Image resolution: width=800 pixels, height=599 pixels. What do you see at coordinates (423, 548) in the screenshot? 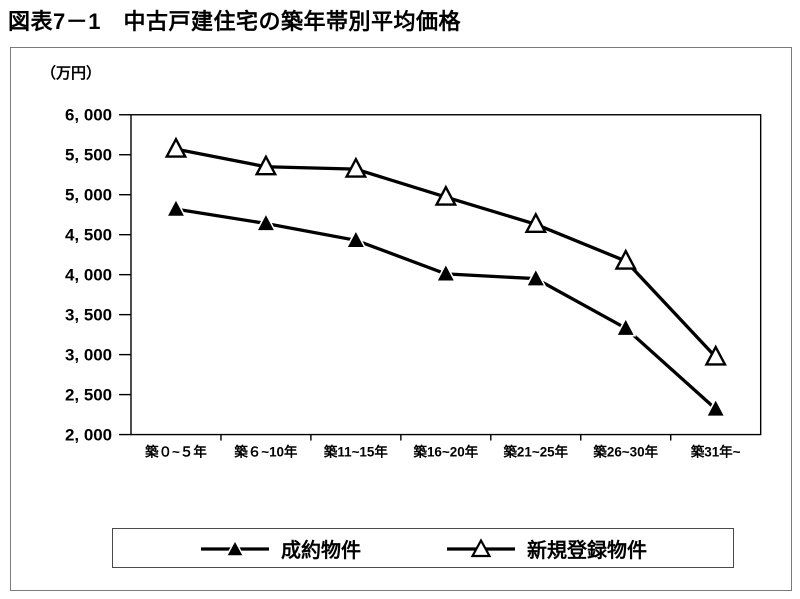
I see `chart-legend: 成約物件 新規登録物件` at bounding box center [423, 548].